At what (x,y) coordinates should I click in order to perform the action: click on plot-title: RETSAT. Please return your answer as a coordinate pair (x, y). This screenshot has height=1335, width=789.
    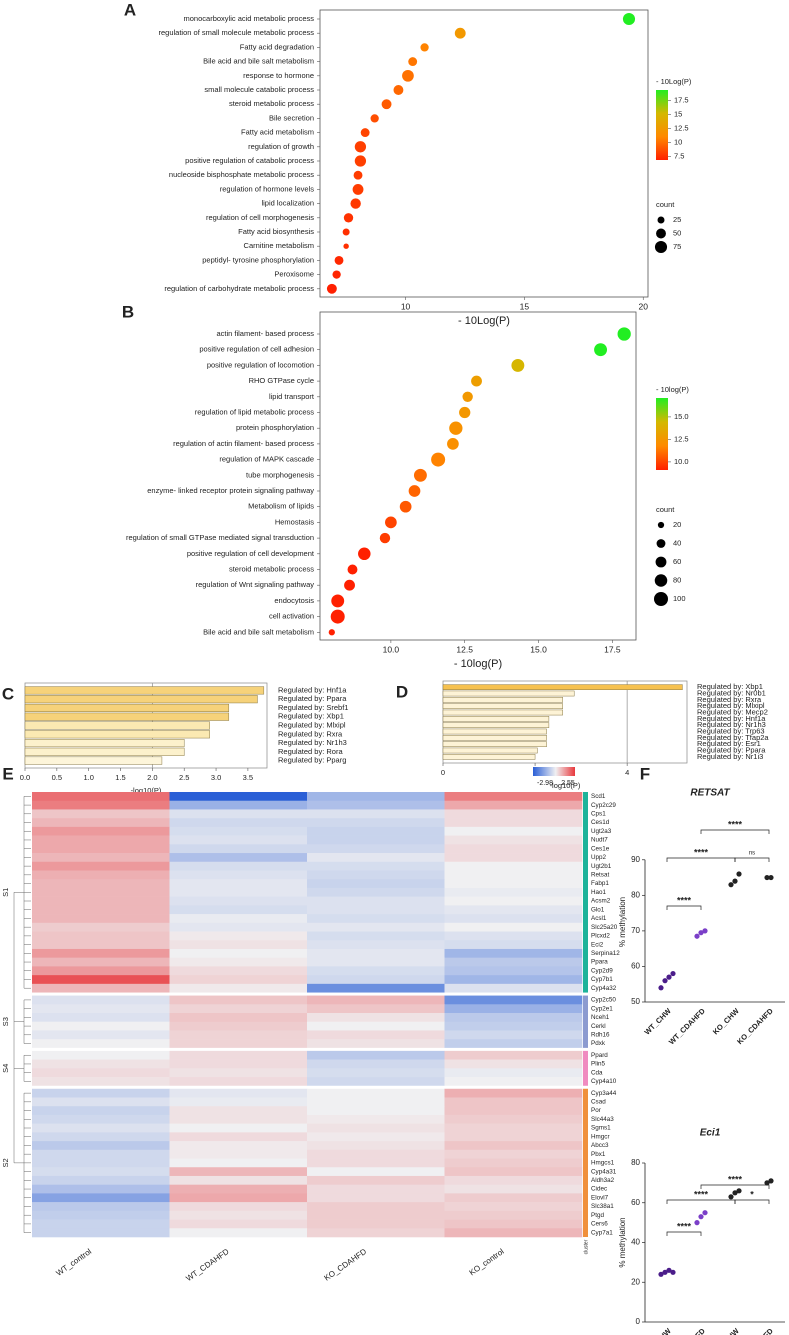
    Looking at the image, I should click on (710, 793).